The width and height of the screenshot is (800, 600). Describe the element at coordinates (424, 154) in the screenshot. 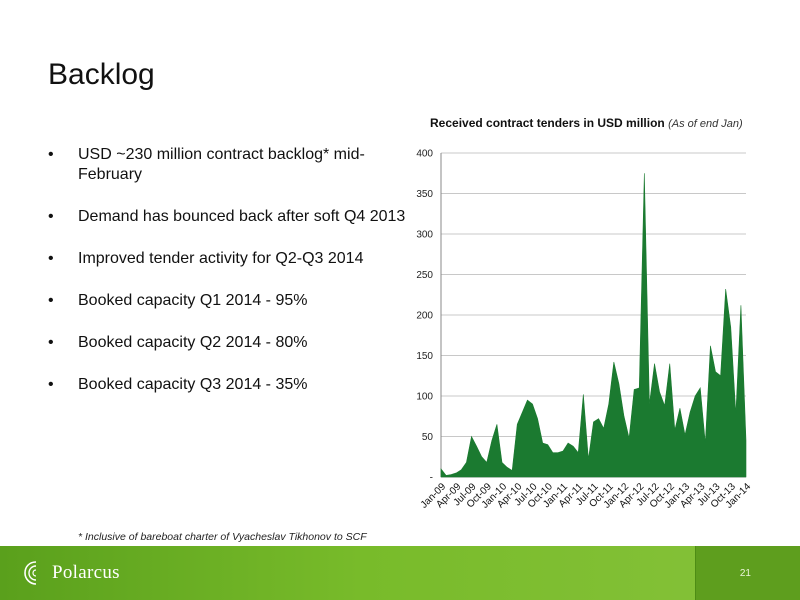

I see `y-tick-label: 400` at that location.